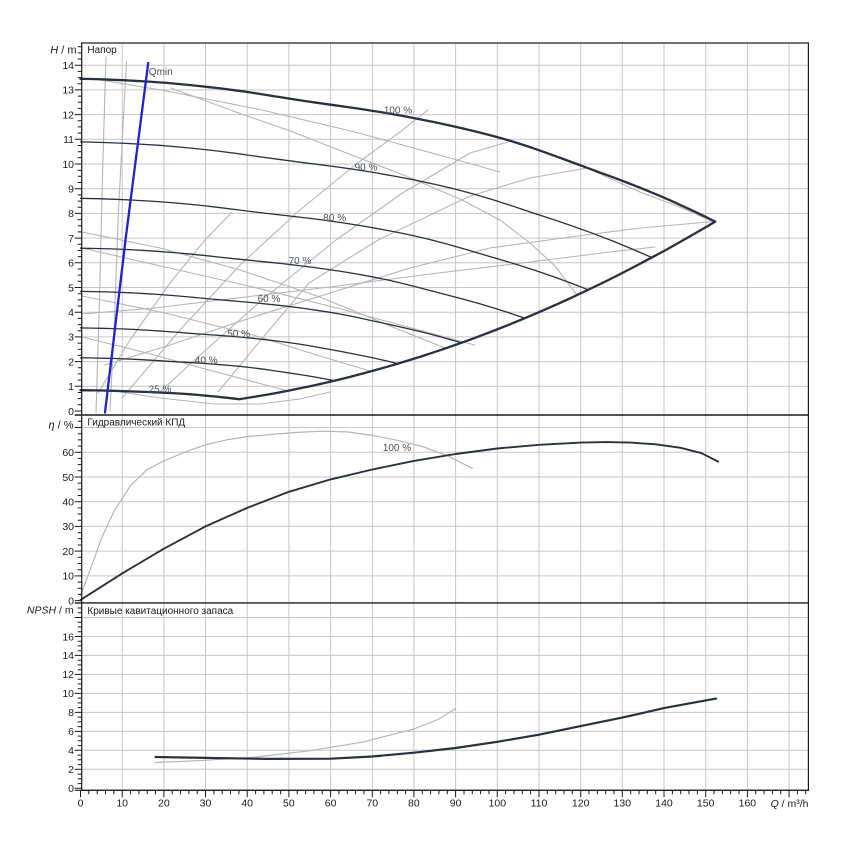 The height and width of the screenshot is (850, 850). Describe the element at coordinates (63, 51) in the screenshot. I see `svg-text: H / m` at that location.